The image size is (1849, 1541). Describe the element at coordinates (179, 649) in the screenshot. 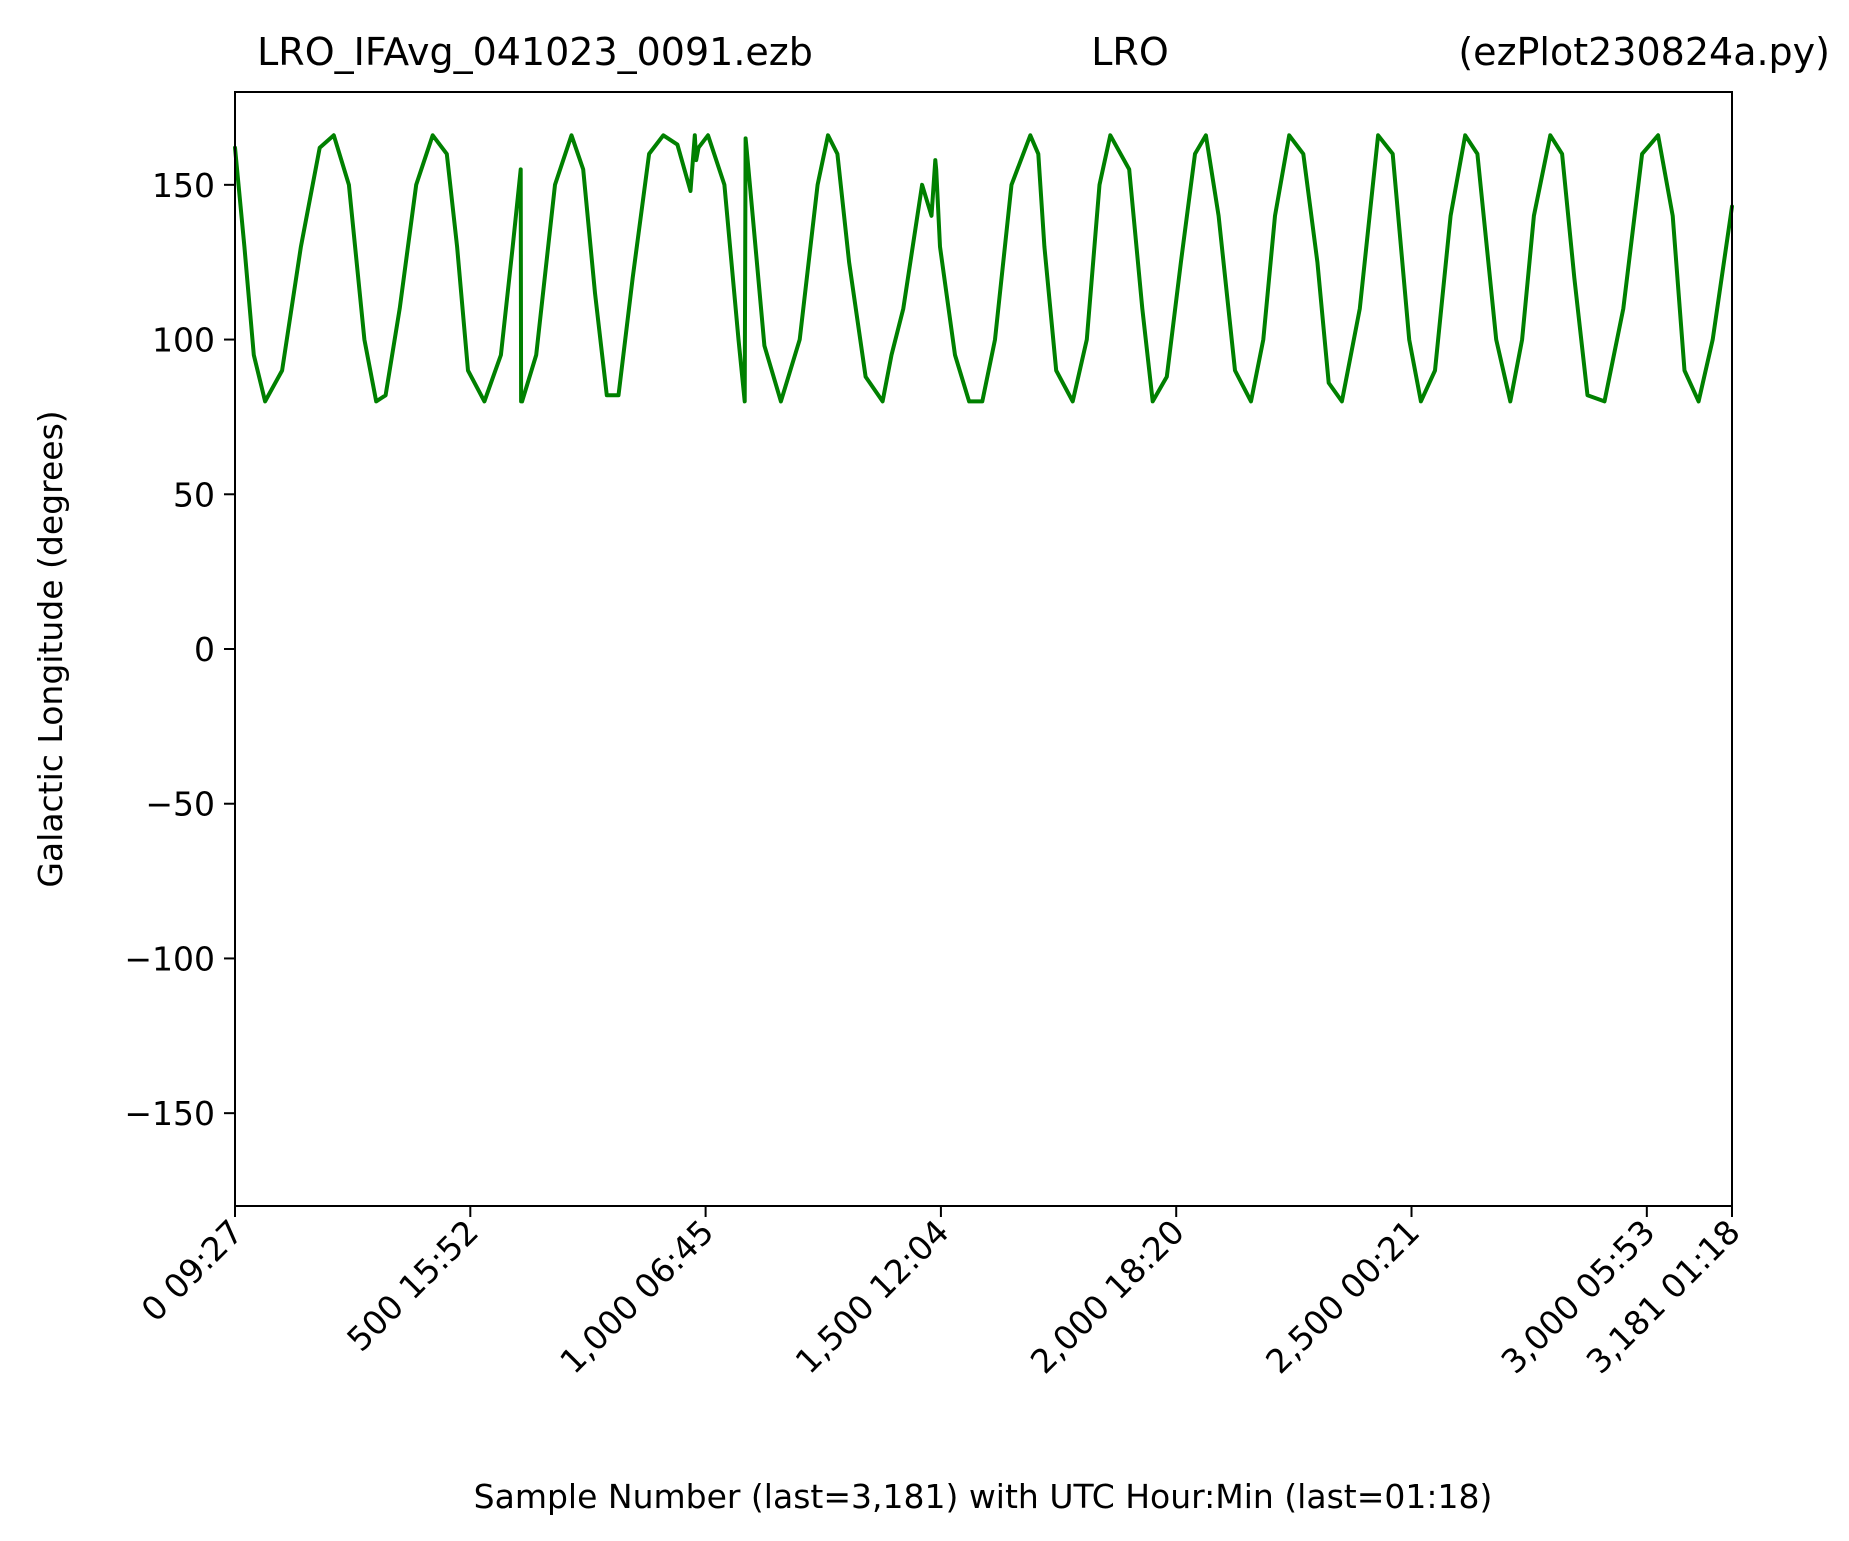

I see `y-axis: 150 100 50 0 −50 −100 −150` at that location.